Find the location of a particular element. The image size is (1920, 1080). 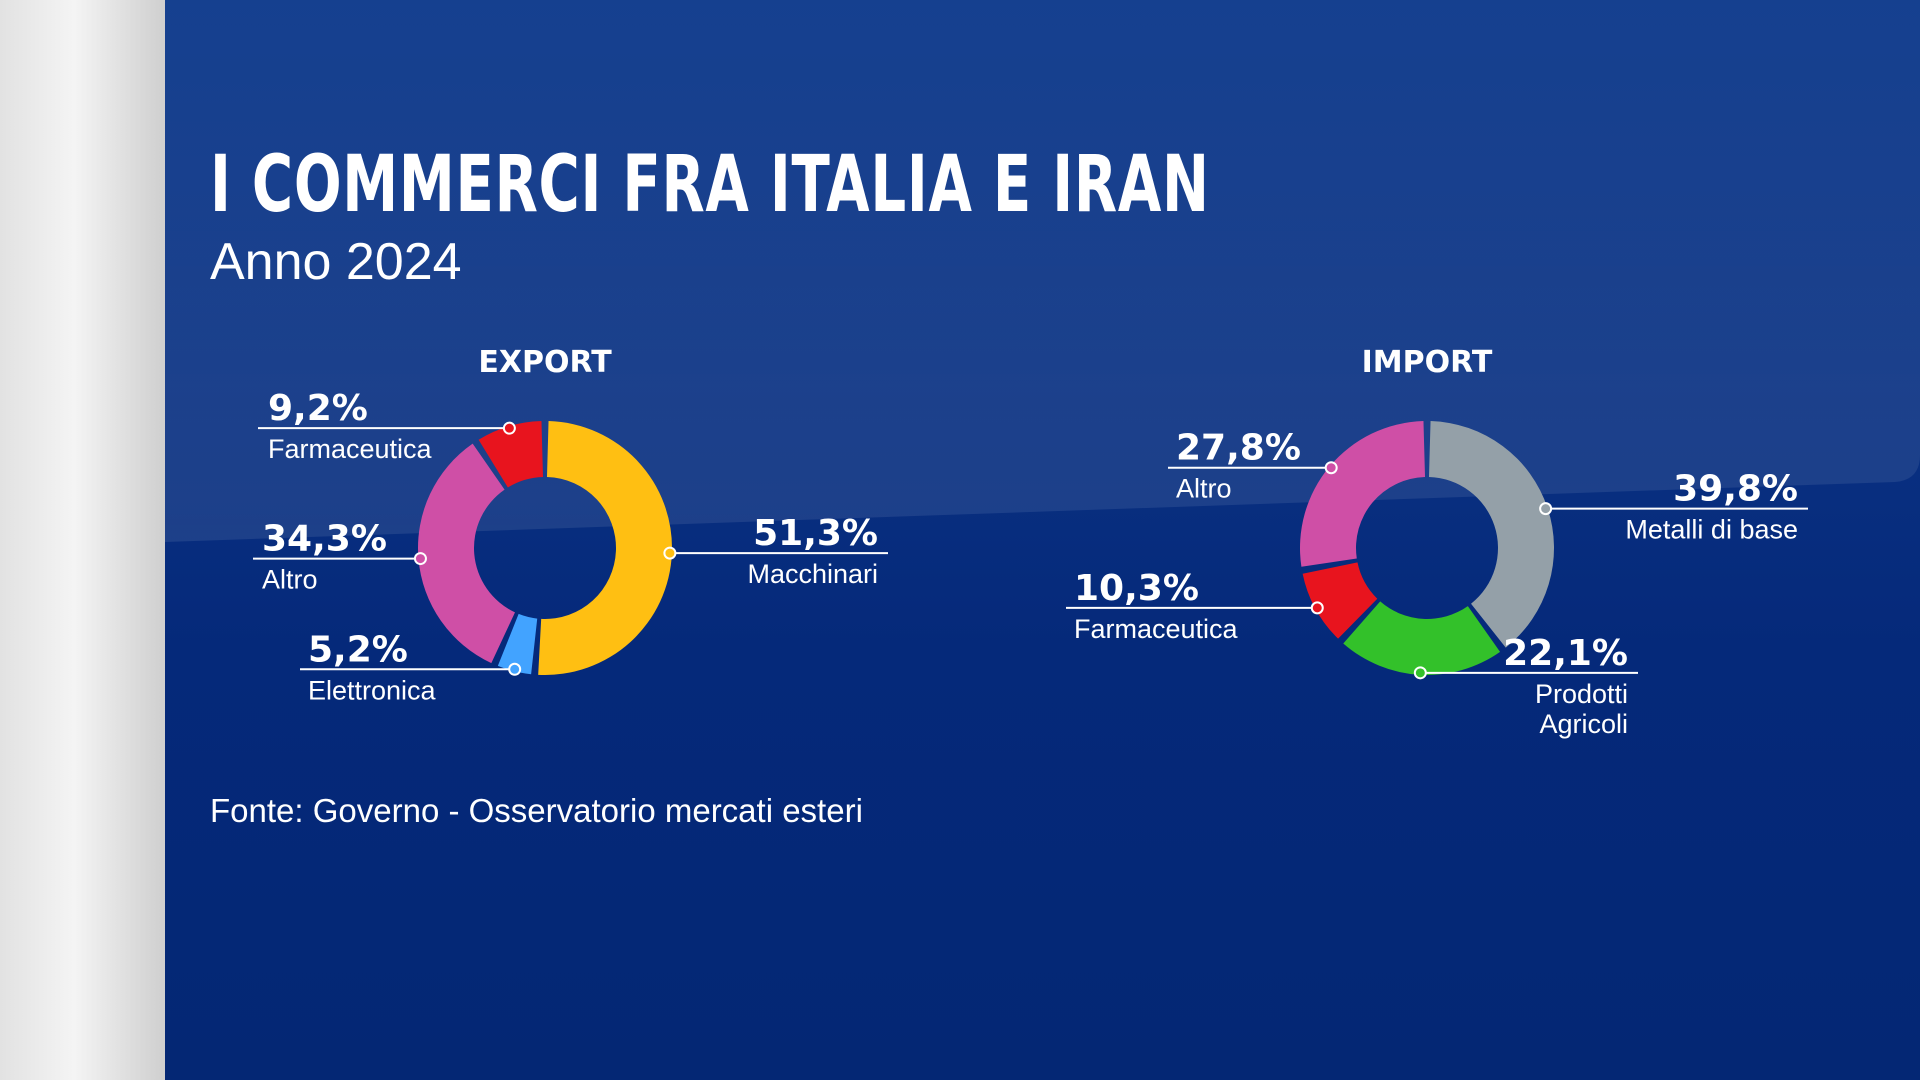

import-label-metalli-di-base: Metalli di base is located at coordinates (1711, 530).